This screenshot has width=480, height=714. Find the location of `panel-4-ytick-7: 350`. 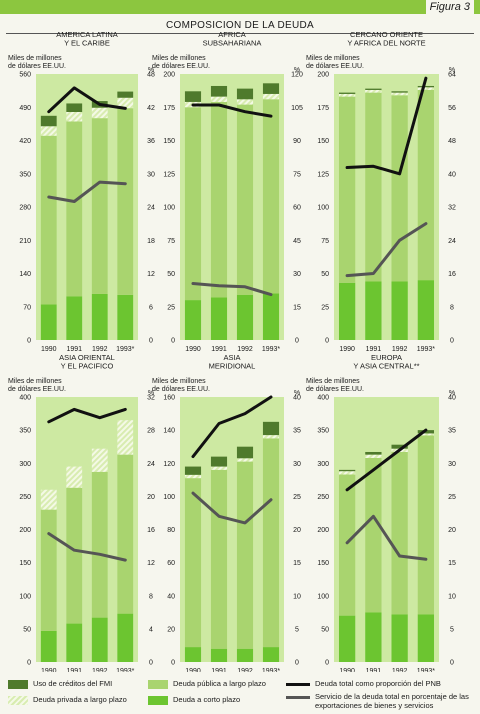

panel-4-ytick-7: 350 is located at coordinates (25, 431).